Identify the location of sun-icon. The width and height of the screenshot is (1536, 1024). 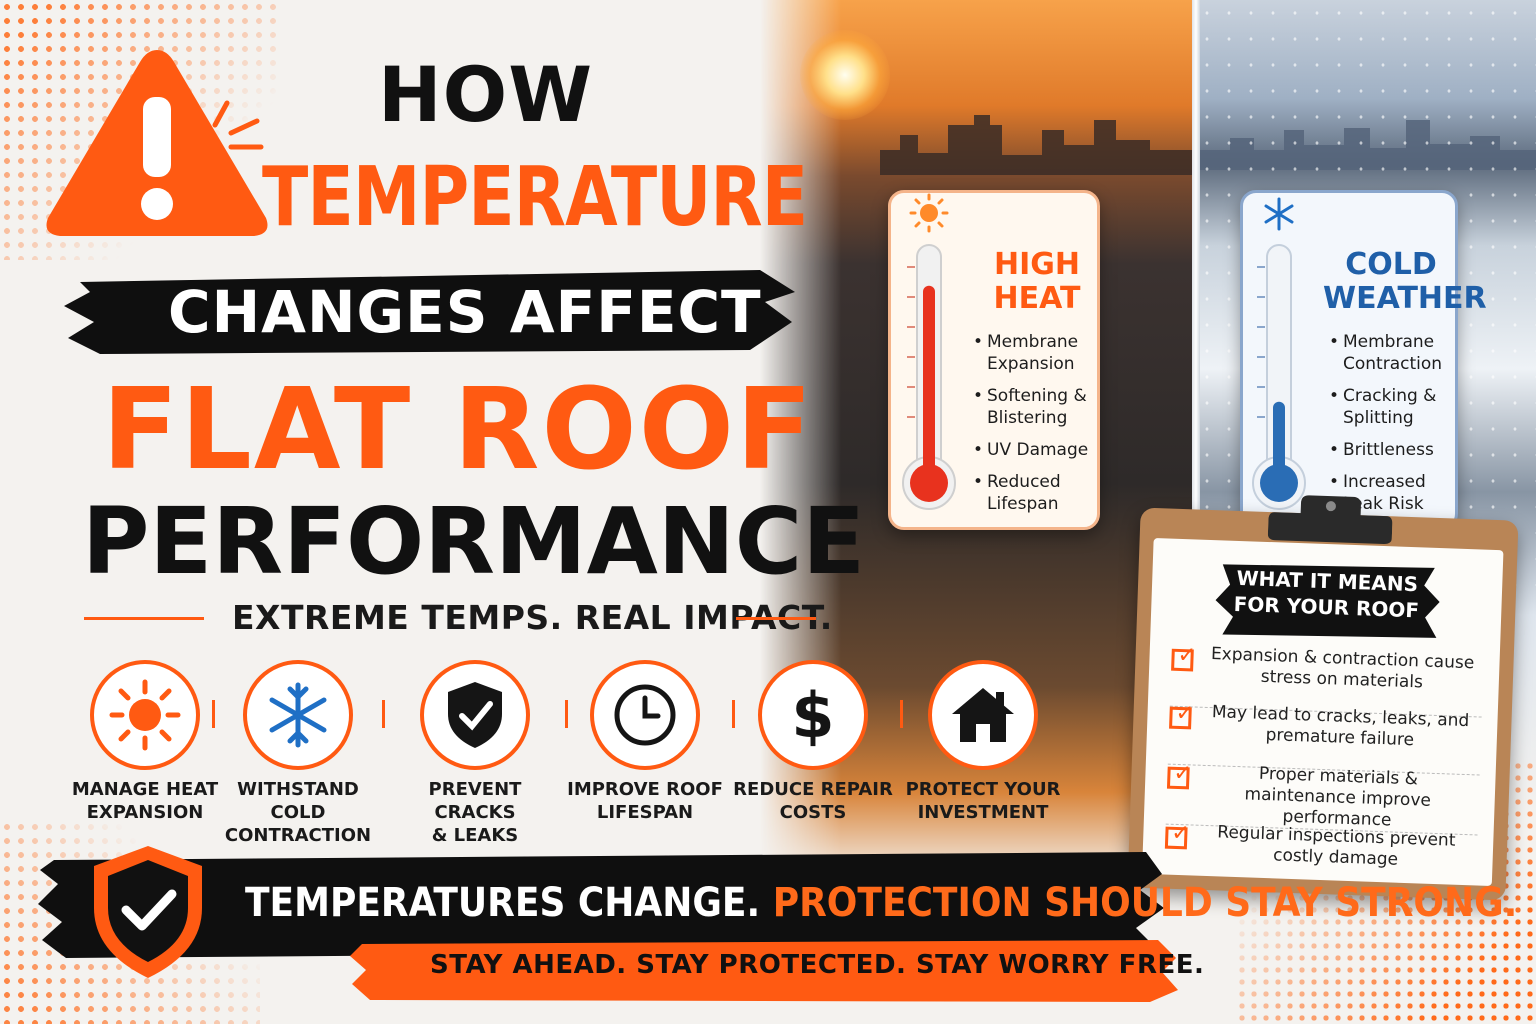
(145, 715).